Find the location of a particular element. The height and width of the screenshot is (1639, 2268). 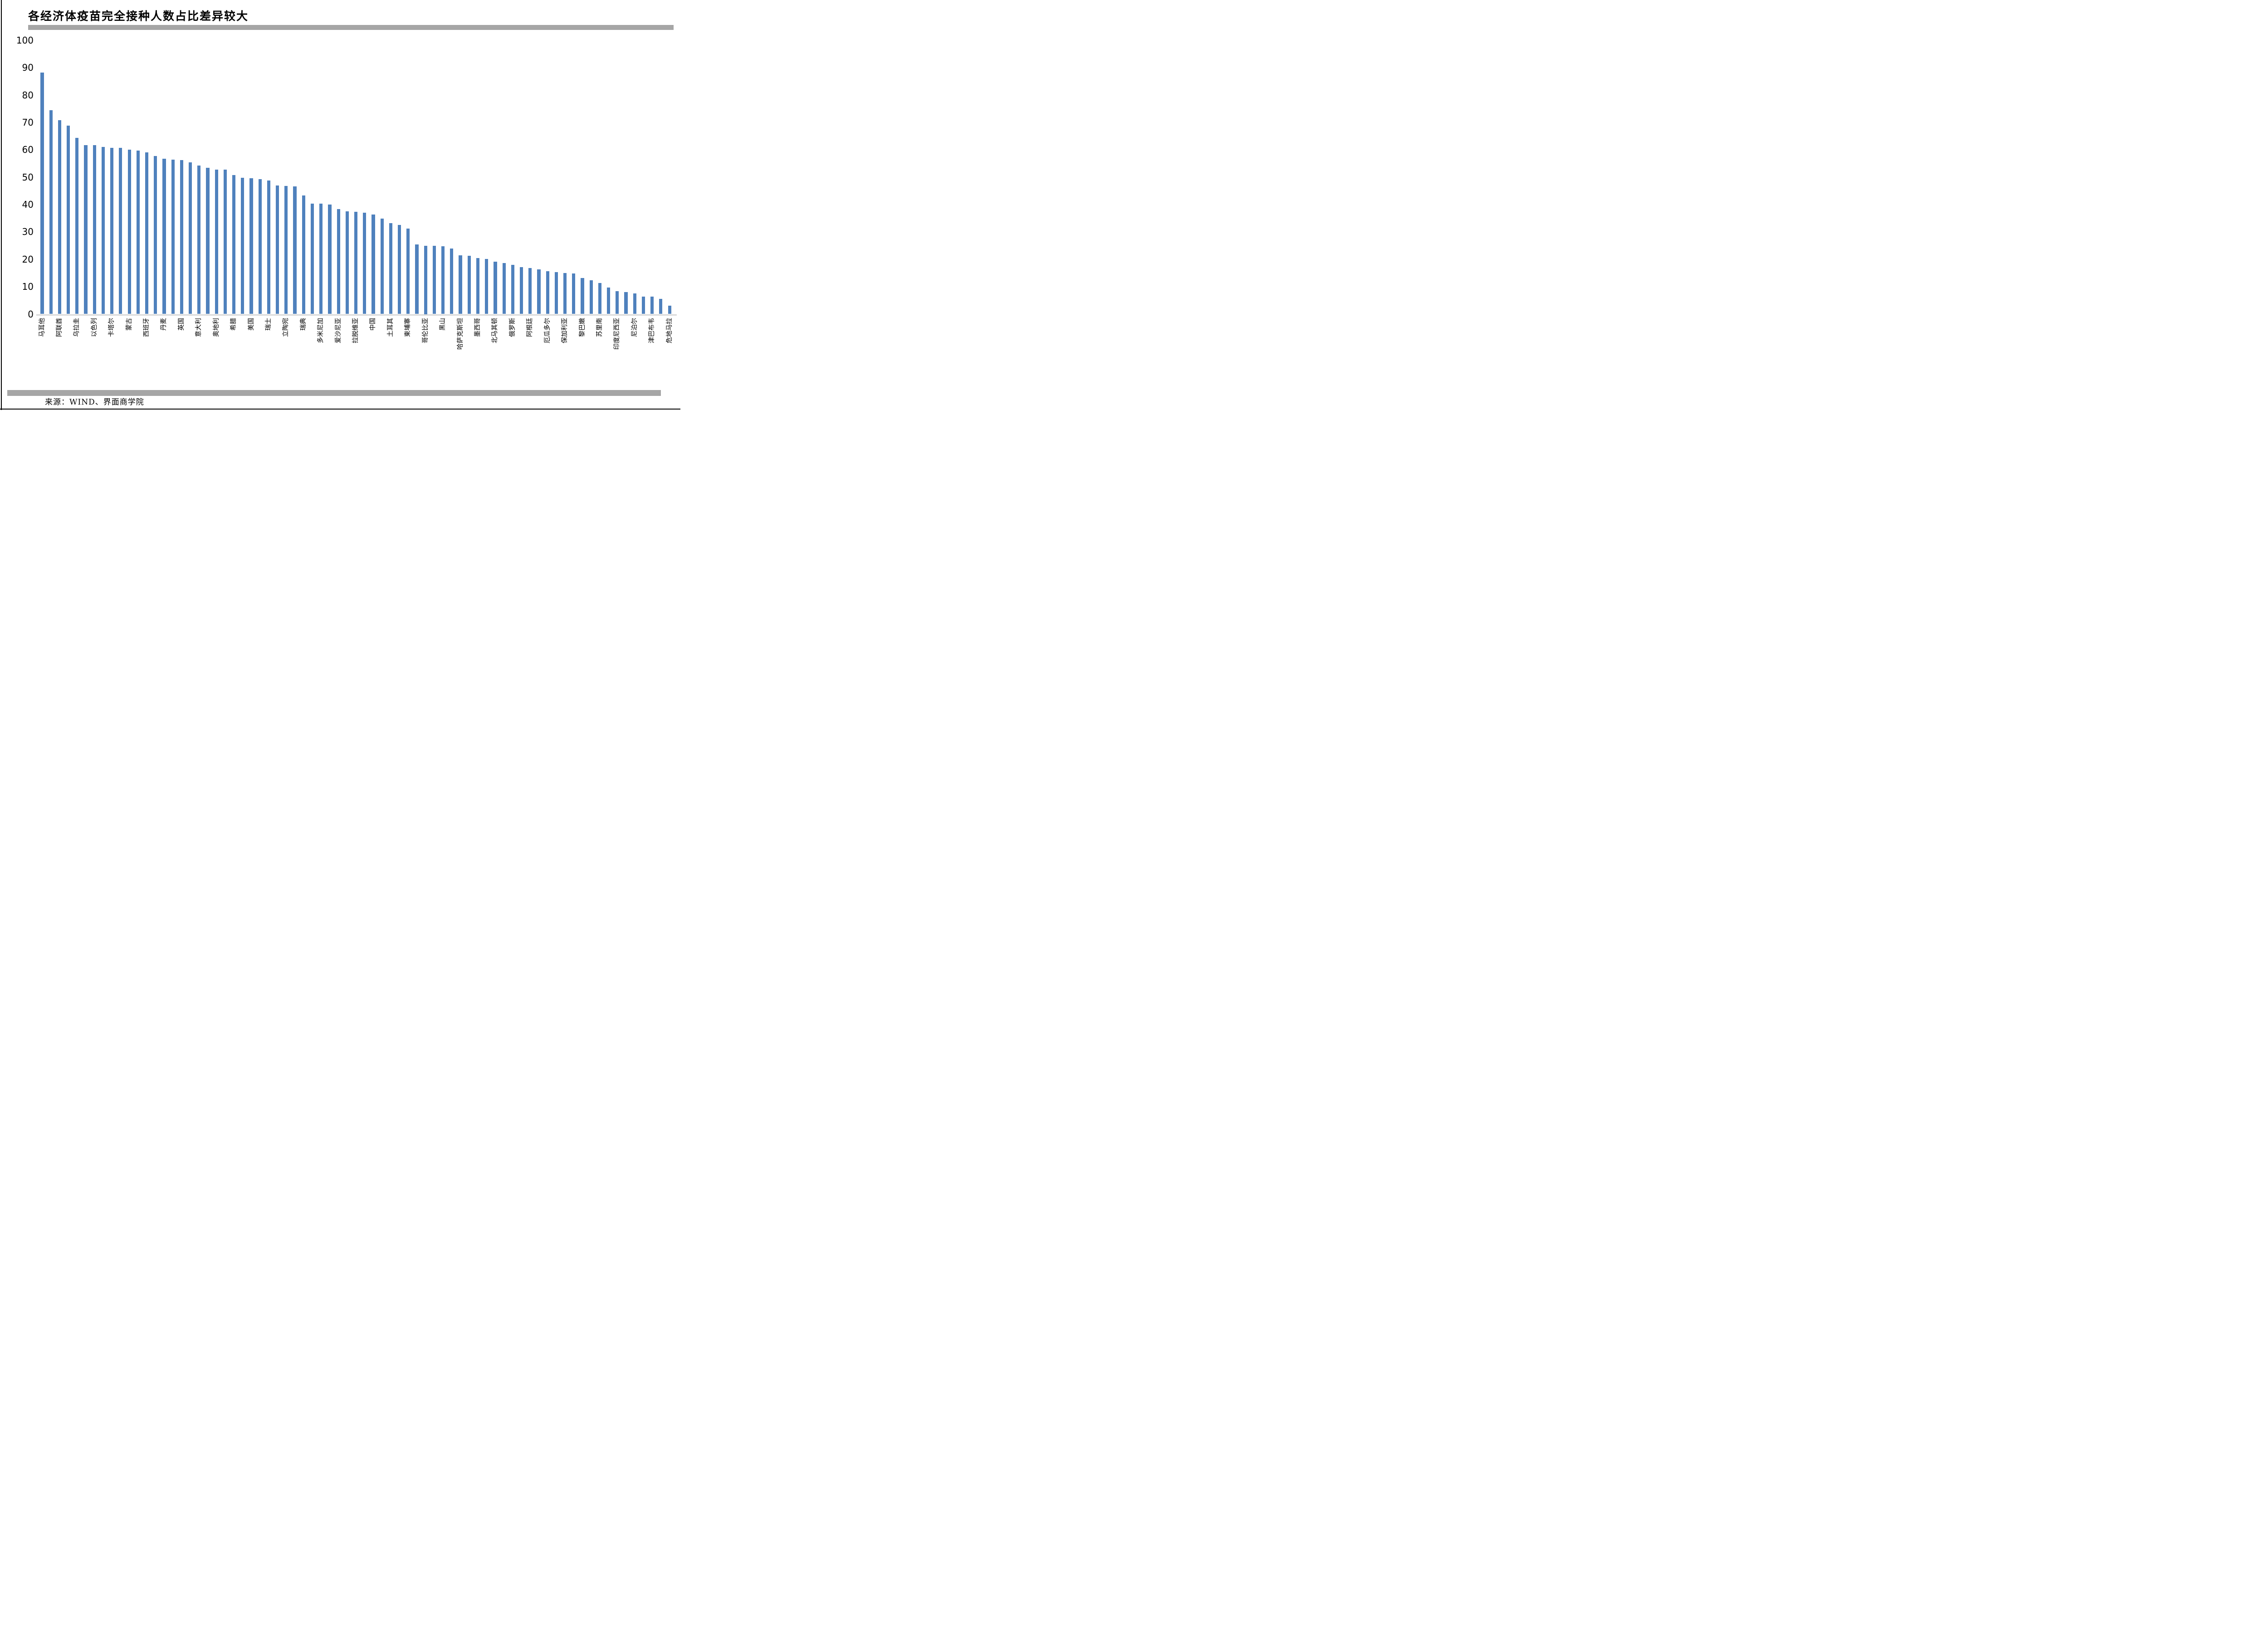

x-axis-label: 哥伦比亚 is located at coordinates (425, 330).